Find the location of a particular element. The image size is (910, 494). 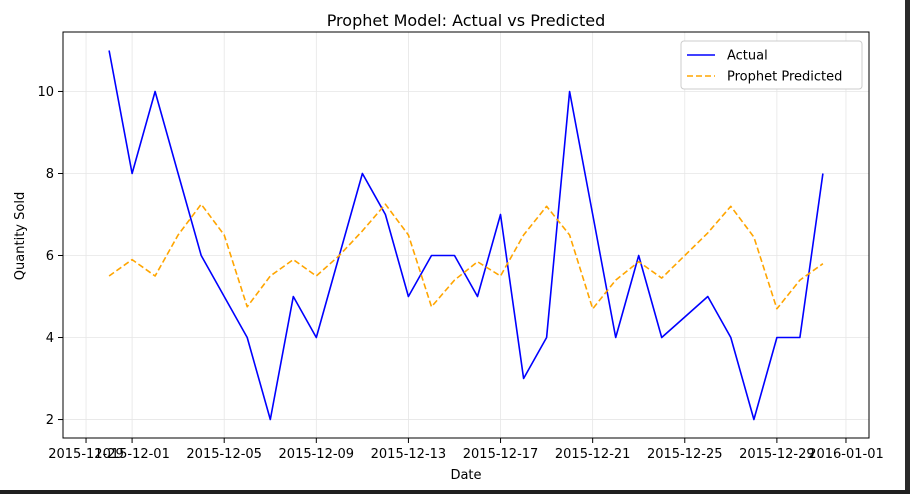

x-tick-label: 2015-12-17 is located at coordinates (501, 454).